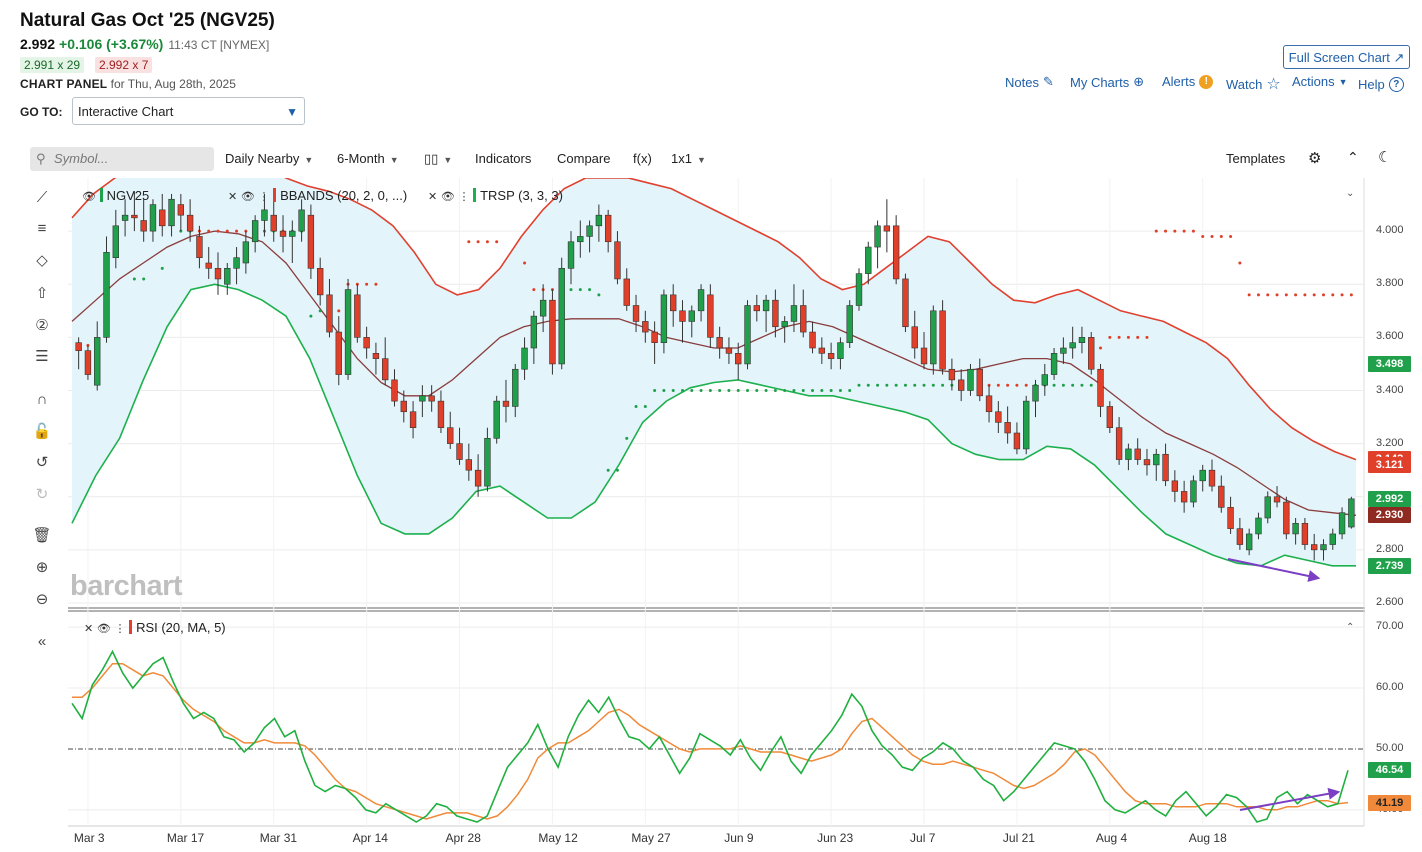 Image resolution: width=1422 pixels, height=852 pixels. I want to click on date-tick-label: Mar 3, so click(89, 838).